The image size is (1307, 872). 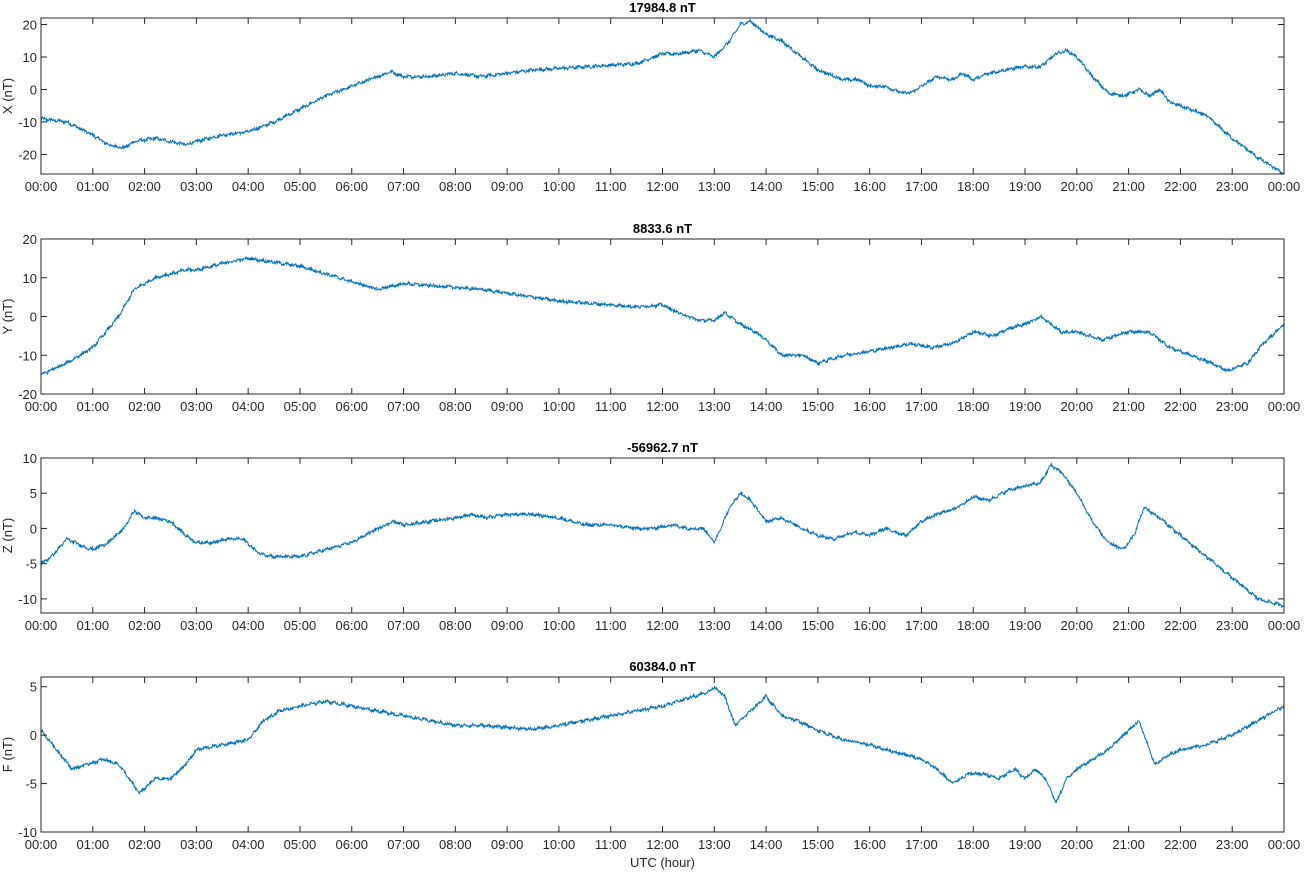 I want to click on data-line, so click(x=662, y=316).